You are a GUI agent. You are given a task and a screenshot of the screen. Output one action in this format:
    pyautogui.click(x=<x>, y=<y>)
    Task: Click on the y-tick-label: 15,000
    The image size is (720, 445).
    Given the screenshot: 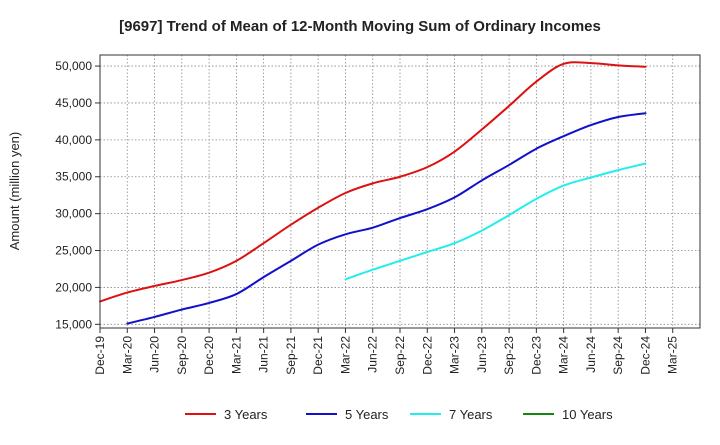 What is the action you would take?
    pyautogui.click(x=73, y=324)
    